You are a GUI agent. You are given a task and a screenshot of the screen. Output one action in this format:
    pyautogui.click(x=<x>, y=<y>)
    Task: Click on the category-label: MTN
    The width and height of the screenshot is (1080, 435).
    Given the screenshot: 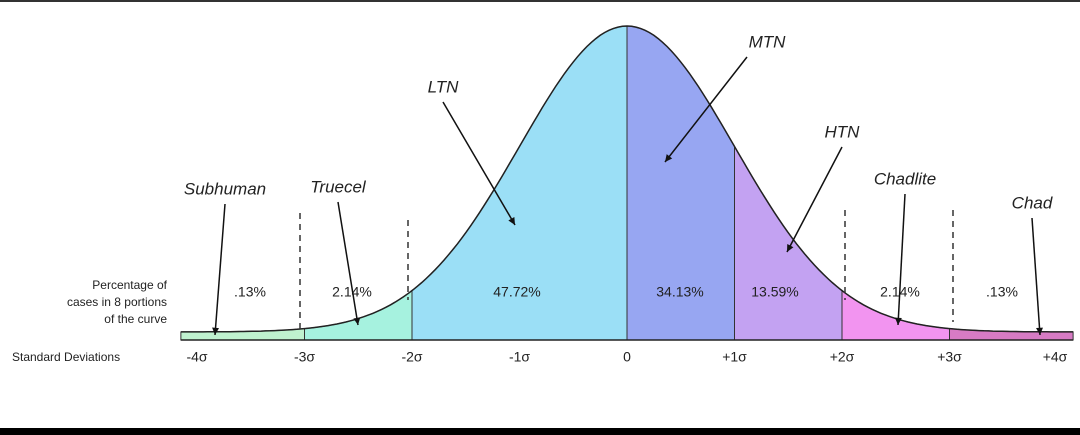 What is the action you would take?
    pyautogui.click(x=768, y=41)
    